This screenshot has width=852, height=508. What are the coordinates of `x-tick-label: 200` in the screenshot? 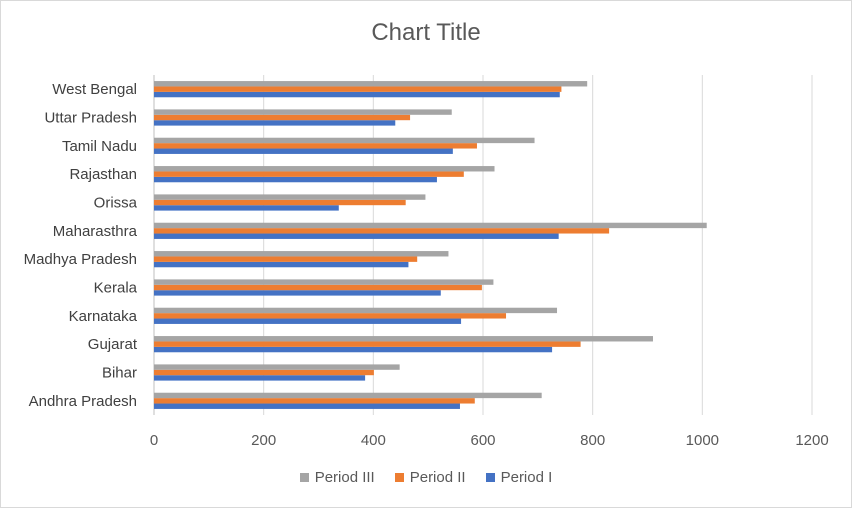 It's located at (263, 440).